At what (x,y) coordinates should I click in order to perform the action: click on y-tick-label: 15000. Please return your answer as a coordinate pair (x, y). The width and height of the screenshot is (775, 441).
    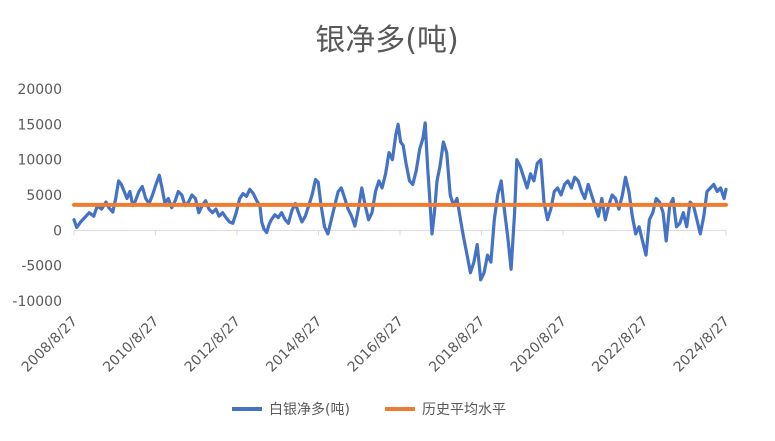
    Looking at the image, I should click on (39, 125).